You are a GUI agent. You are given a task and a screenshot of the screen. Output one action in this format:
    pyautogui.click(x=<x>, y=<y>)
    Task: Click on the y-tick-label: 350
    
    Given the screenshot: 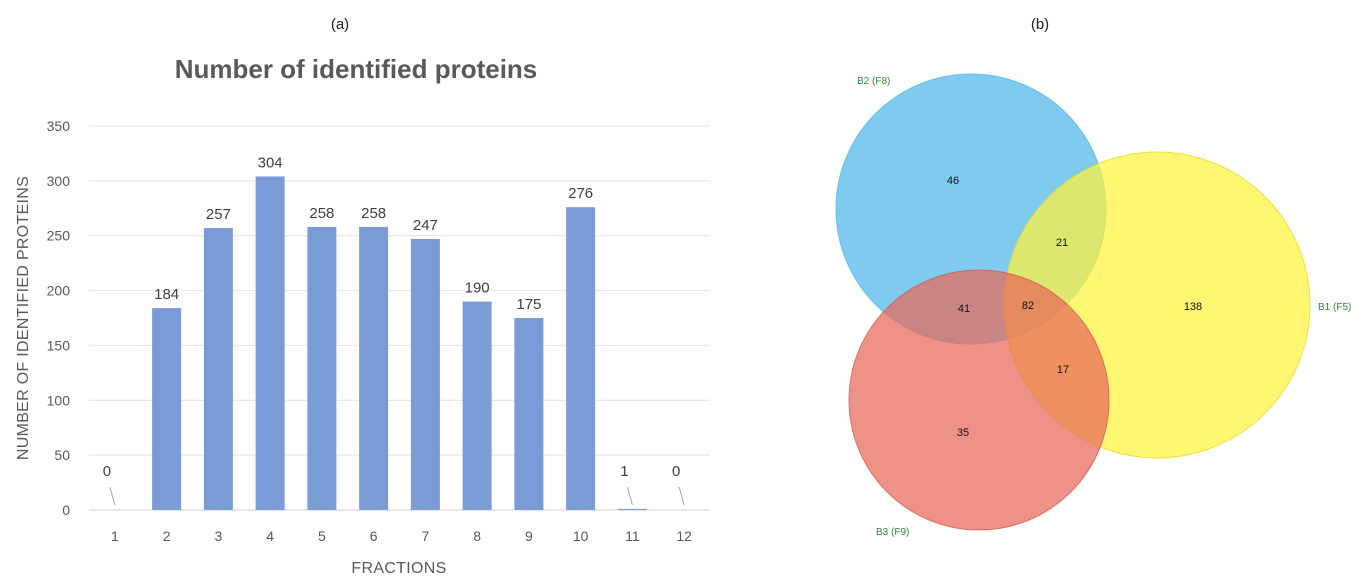 What is the action you would take?
    pyautogui.click(x=59, y=126)
    